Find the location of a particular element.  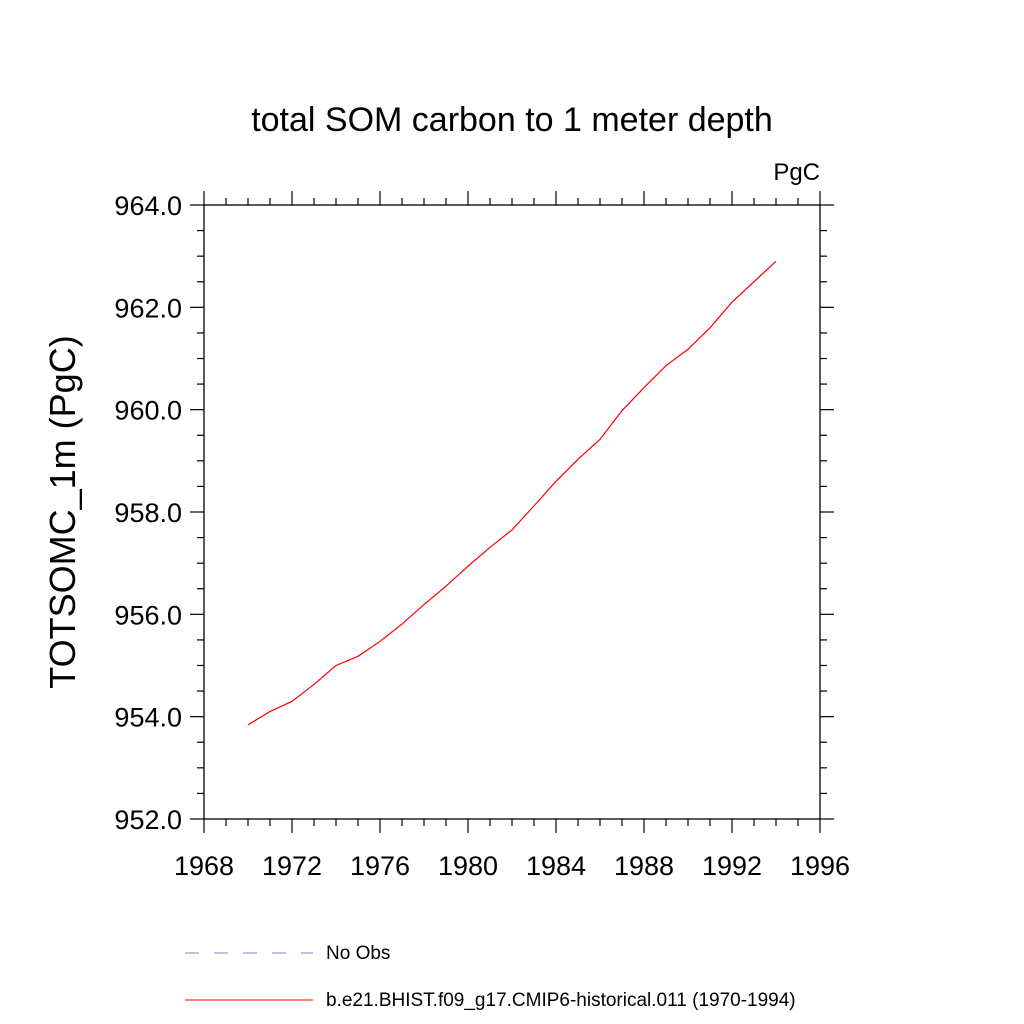

x-tick-label: 1996 is located at coordinates (820, 866).